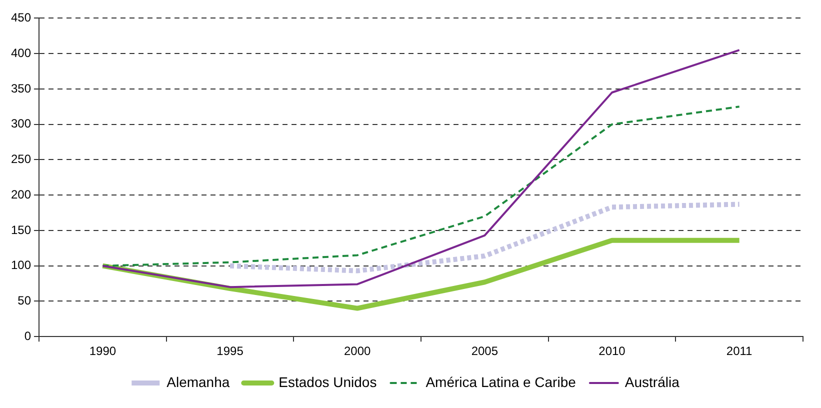 Image resolution: width=821 pixels, height=408 pixels. I want to click on y-tick-label: 250, so click(21, 159).